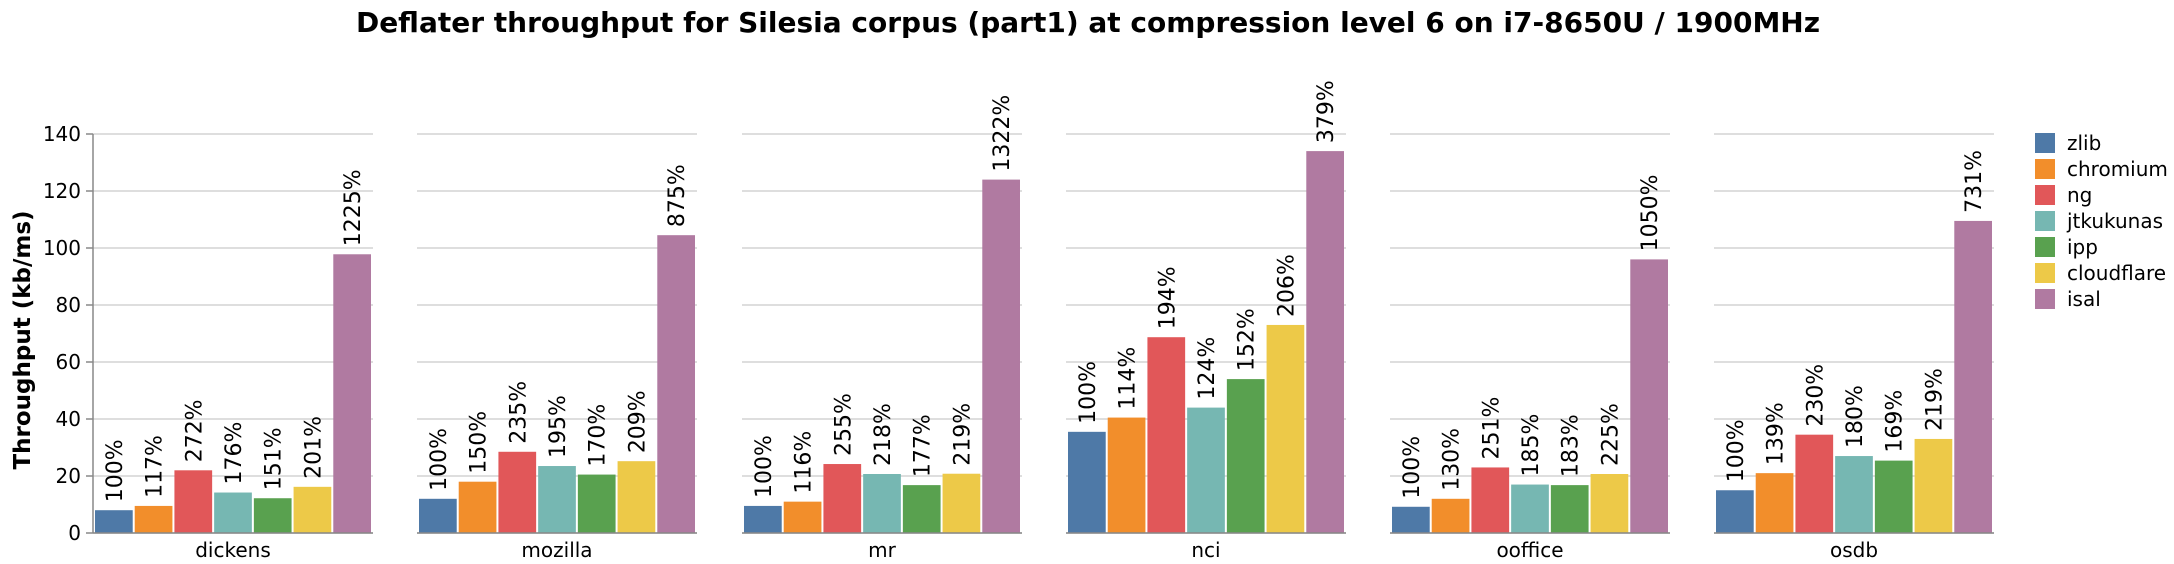 This screenshot has width=2174, height=564. I want to click on facet-panel-ooffice: 100% 130% 251% 185% 183% 225% 1050% ooffice, so click(1530, 347).